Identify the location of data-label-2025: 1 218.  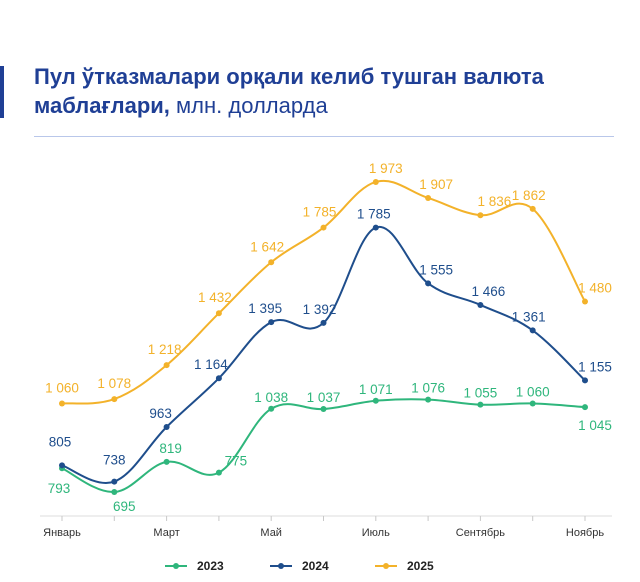
(165, 349).